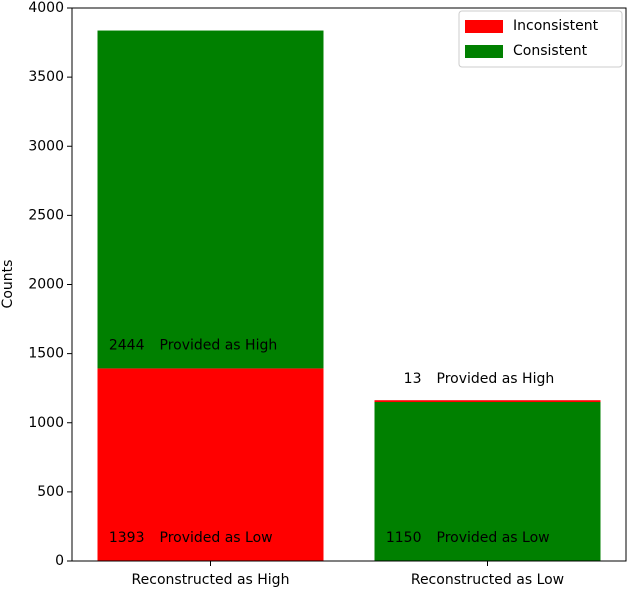 The image size is (640, 589). Describe the element at coordinates (487, 580) in the screenshot. I see `x-tick-label: Reconstructed as Low` at that location.